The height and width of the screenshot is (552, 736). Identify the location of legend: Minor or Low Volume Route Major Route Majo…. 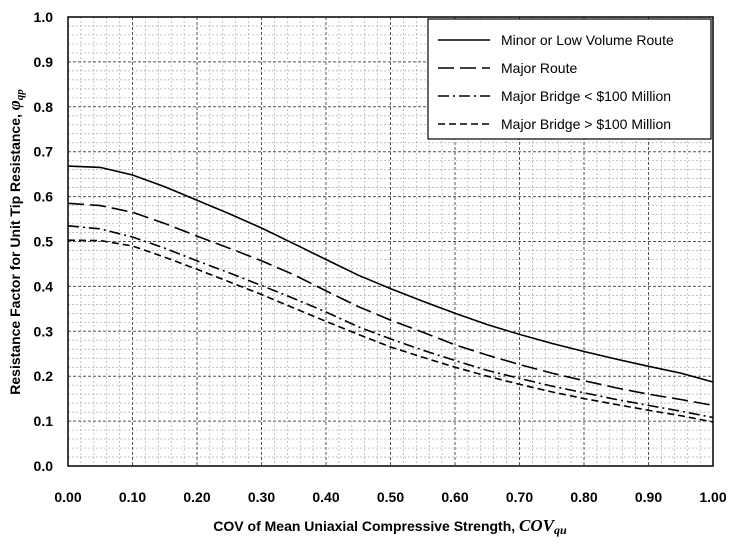
(569, 79).